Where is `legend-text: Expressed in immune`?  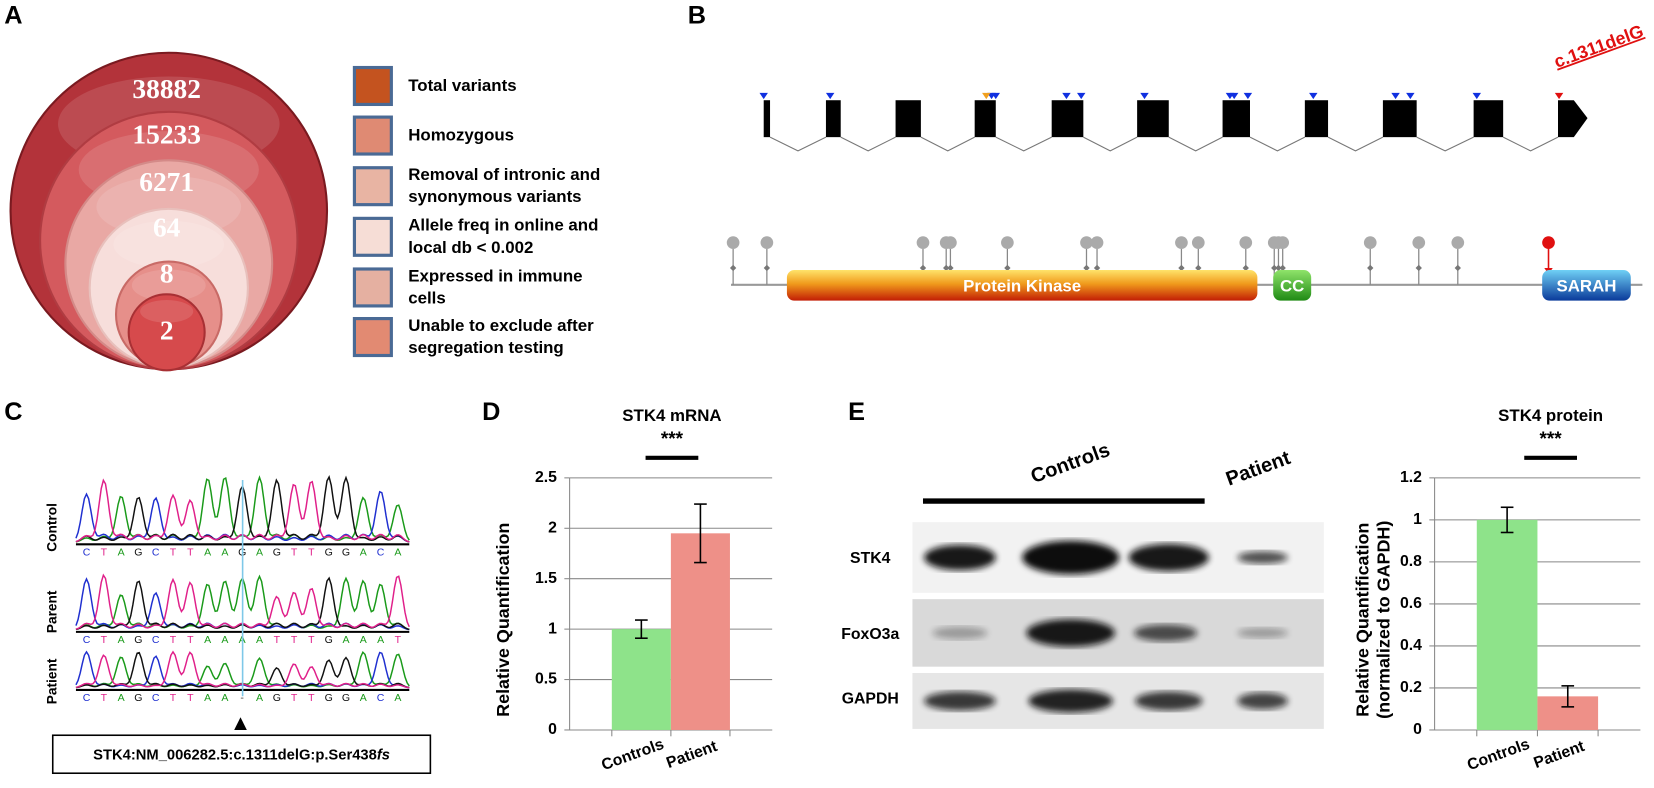 legend-text: Expressed in immune is located at coordinates (495, 275).